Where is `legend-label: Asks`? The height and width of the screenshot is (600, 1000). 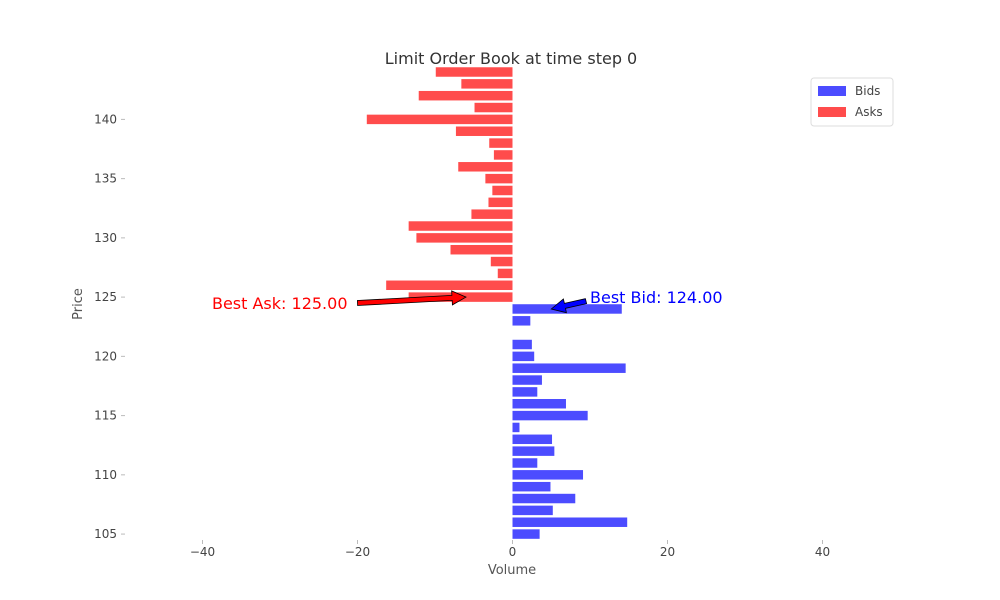
legend-label: Asks is located at coordinates (869, 112).